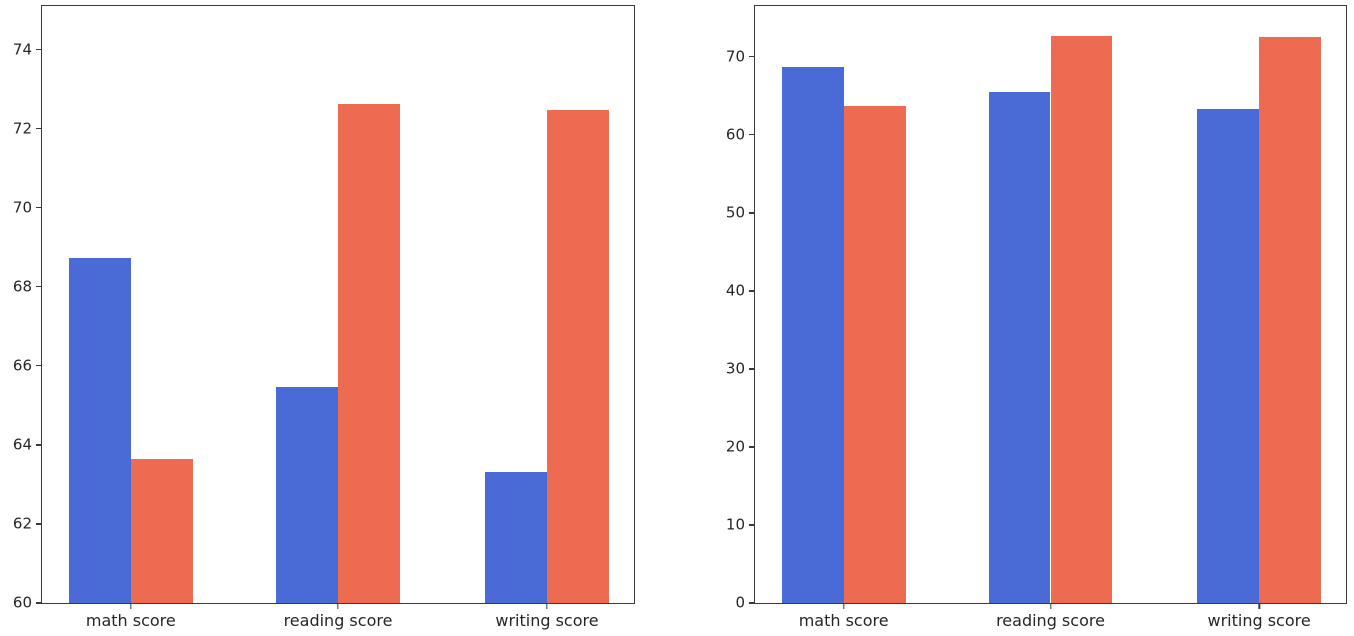  Describe the element at coordinates (22, 128) in the screenshot. I see `y-tick-label: 72` at that location.